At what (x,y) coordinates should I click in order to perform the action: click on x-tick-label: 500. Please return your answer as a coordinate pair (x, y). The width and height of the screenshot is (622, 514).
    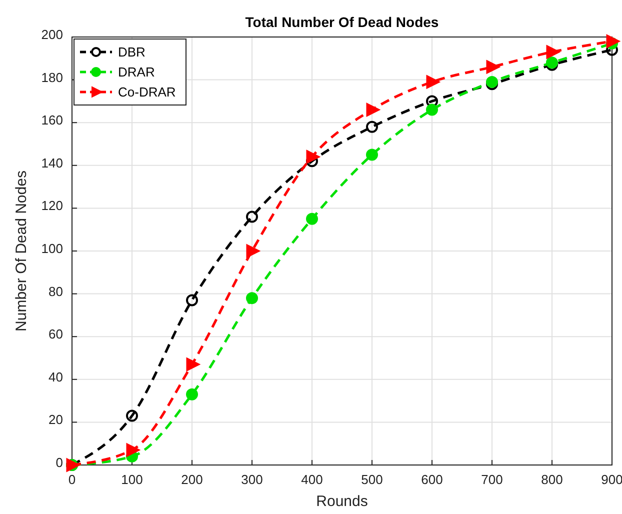
    Looking at the image, I should click on (372, 479).